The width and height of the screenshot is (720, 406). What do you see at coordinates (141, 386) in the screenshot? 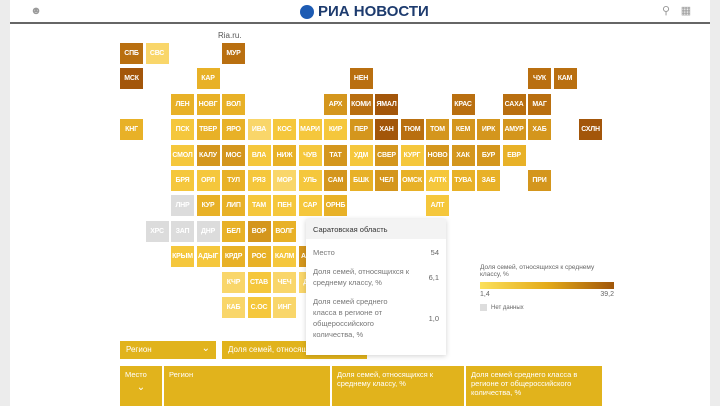
I see `column-header-rank: Место ⌄` at bounding box center [141, 386].